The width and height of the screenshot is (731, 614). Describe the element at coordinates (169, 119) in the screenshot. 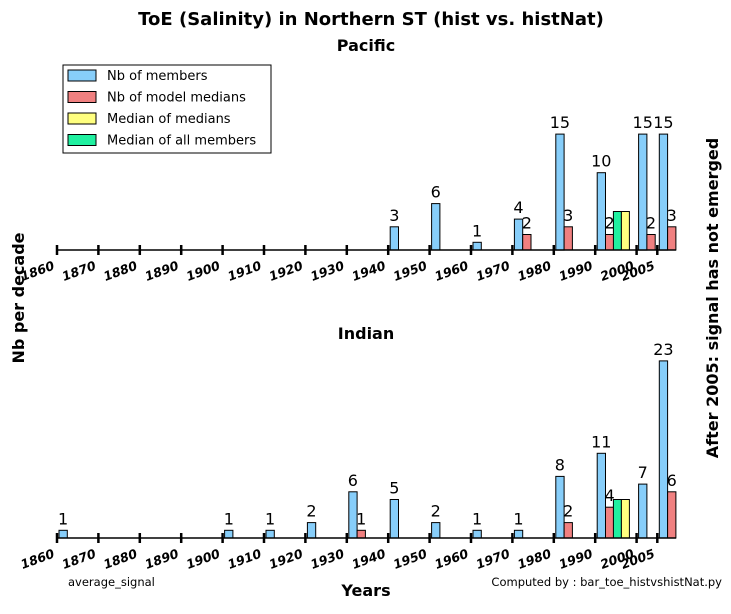

I see `legend-entry-label: Median of medians` at that location.